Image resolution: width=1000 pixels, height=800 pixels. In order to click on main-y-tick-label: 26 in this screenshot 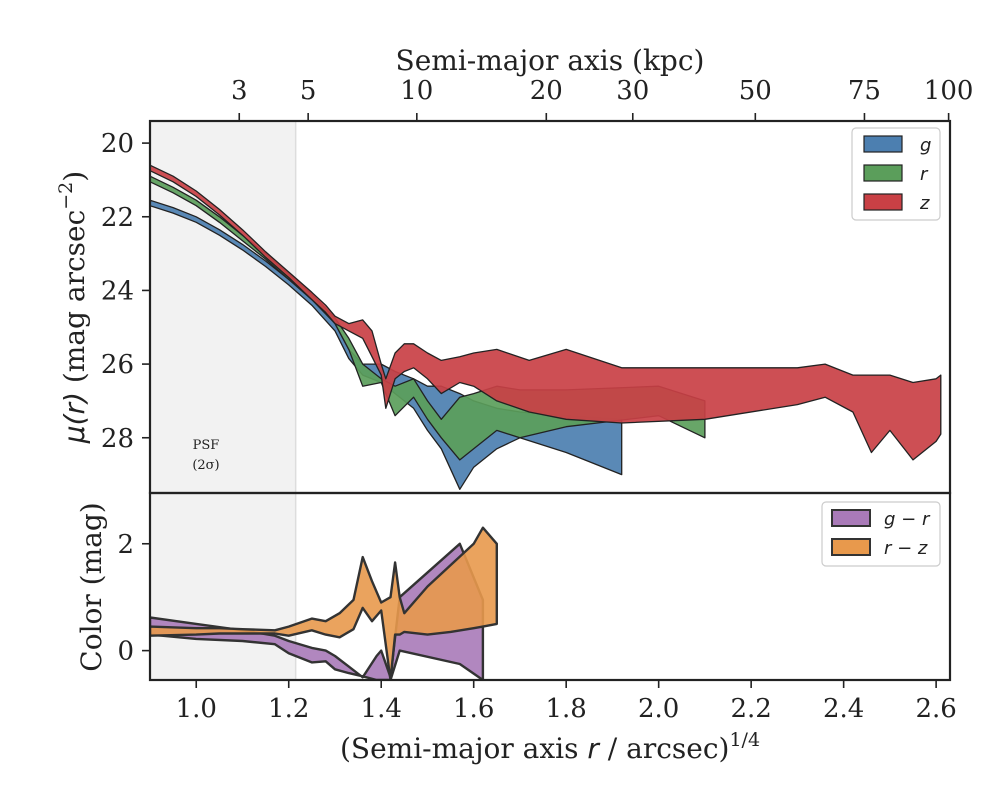, I will do `click(117, 365)`.